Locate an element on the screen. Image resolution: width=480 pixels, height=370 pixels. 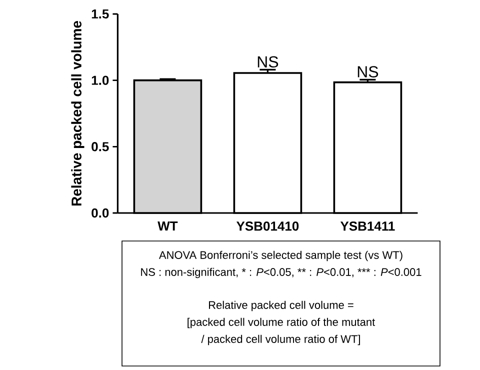
text: Relative packed cell volume = is located at coordinates (281, 306).